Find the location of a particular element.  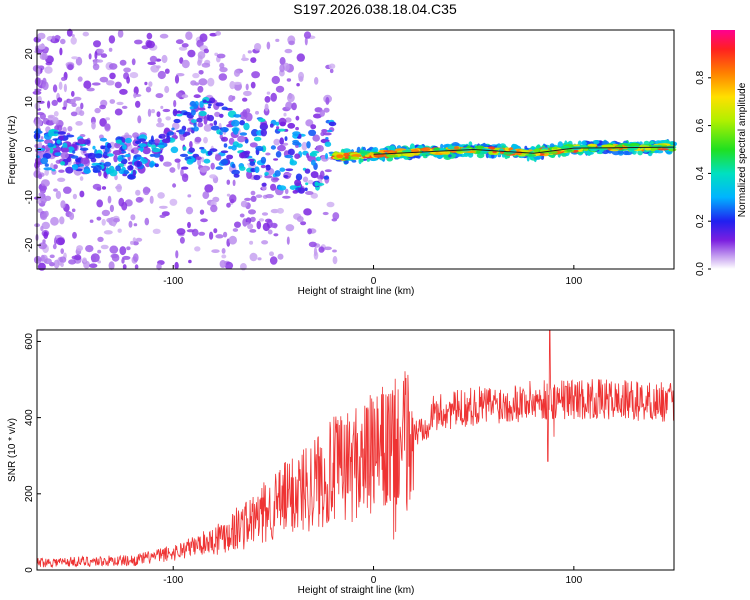

spectrogram-ridge is located at coordinates (524, 150).